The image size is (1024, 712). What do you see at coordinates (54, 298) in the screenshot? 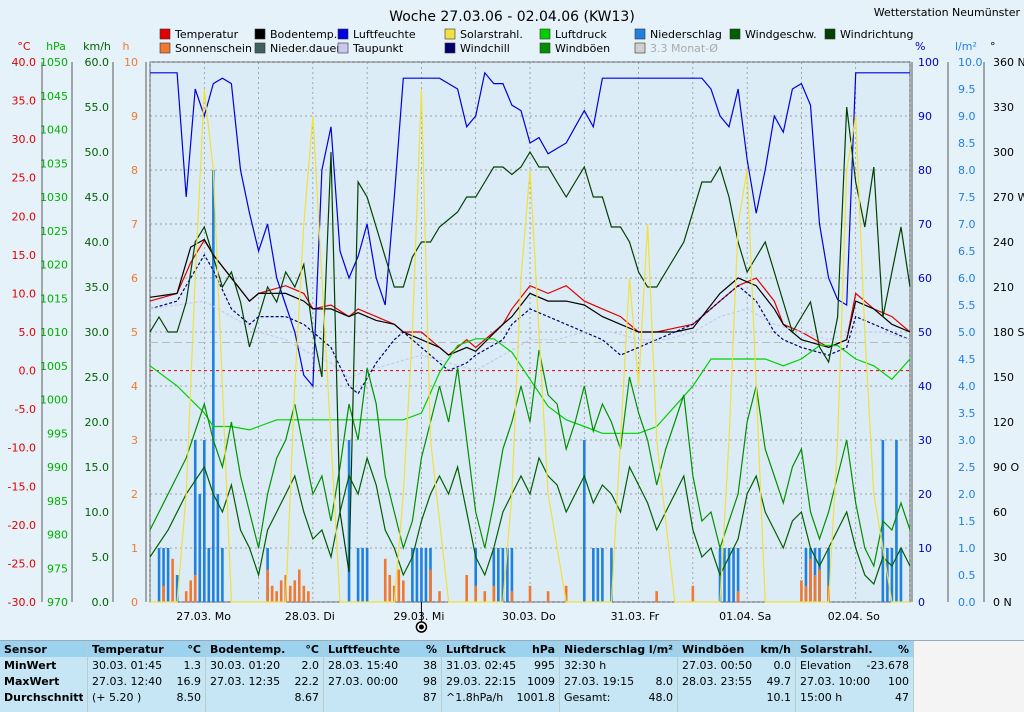
I see `tick-label-left: 1015` at bounding box center [54, 298].